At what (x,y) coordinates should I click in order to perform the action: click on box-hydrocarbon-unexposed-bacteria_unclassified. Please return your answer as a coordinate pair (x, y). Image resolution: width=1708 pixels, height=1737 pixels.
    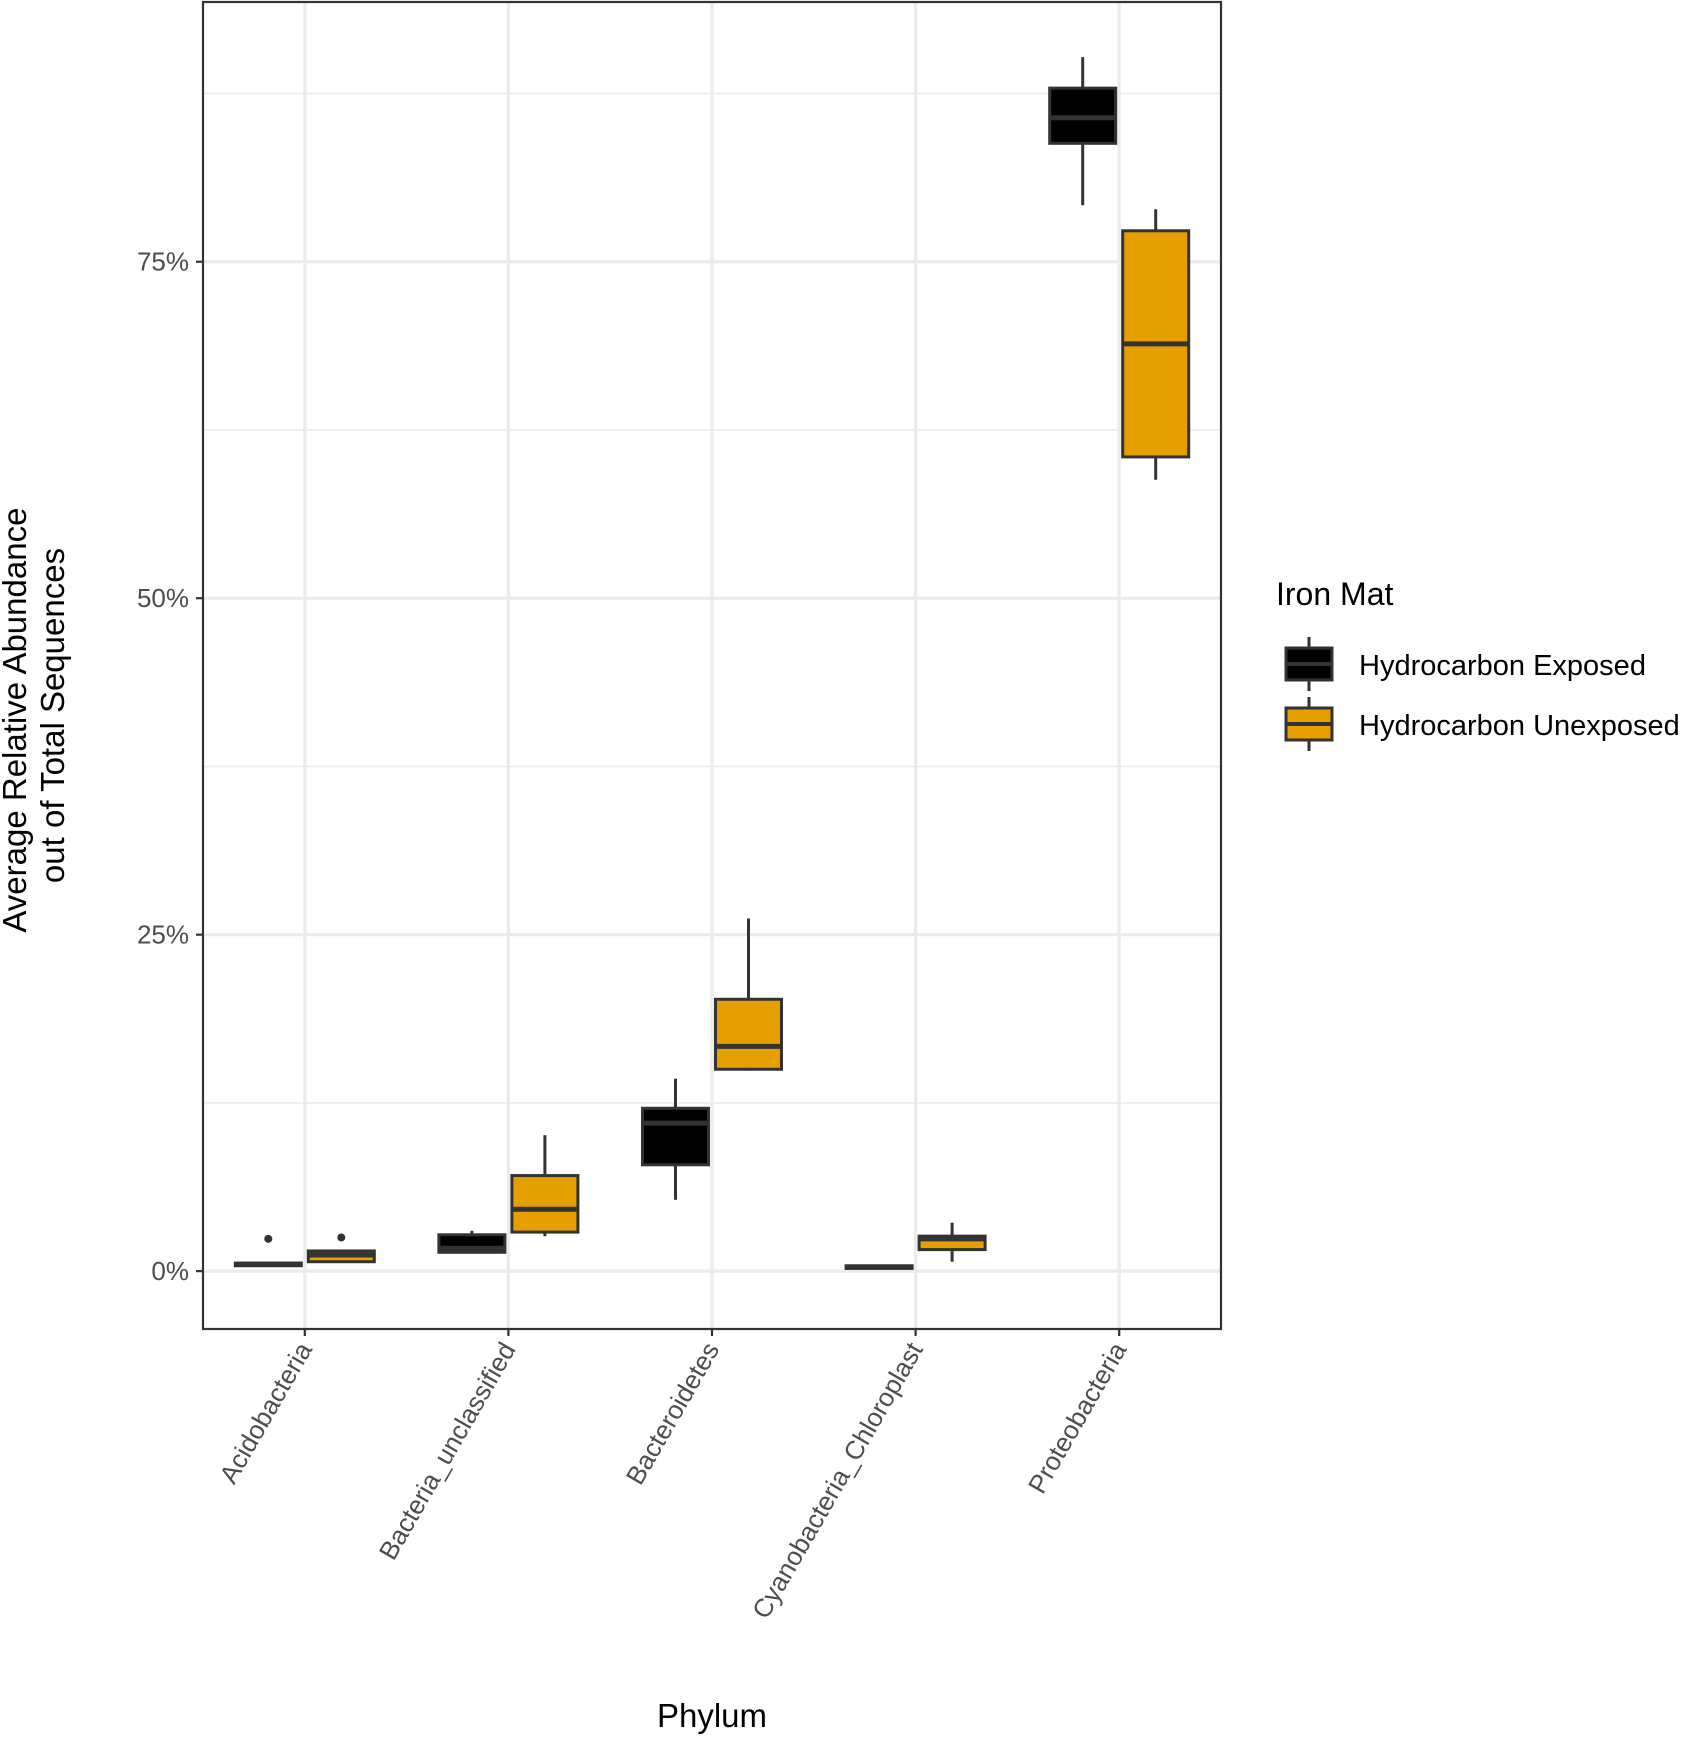
    Looking at the image, I should click on (545, 1186).